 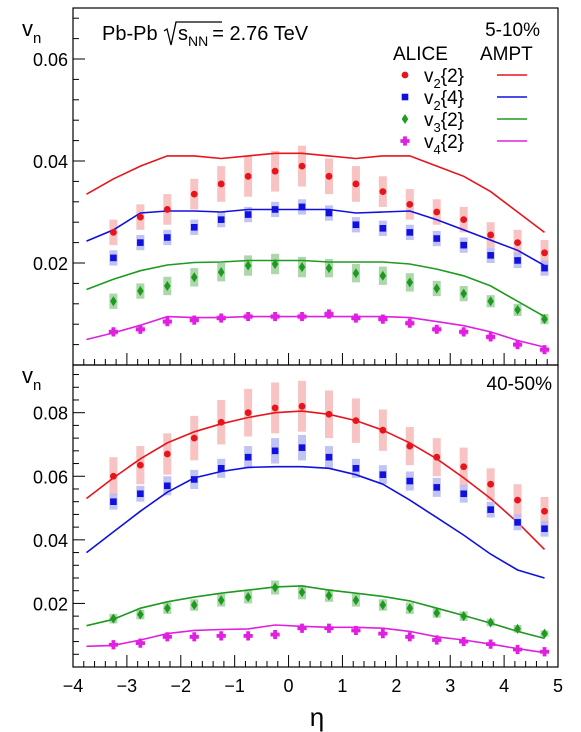 I want to click on x-tick-label: 4, so click(x=504, y=686).